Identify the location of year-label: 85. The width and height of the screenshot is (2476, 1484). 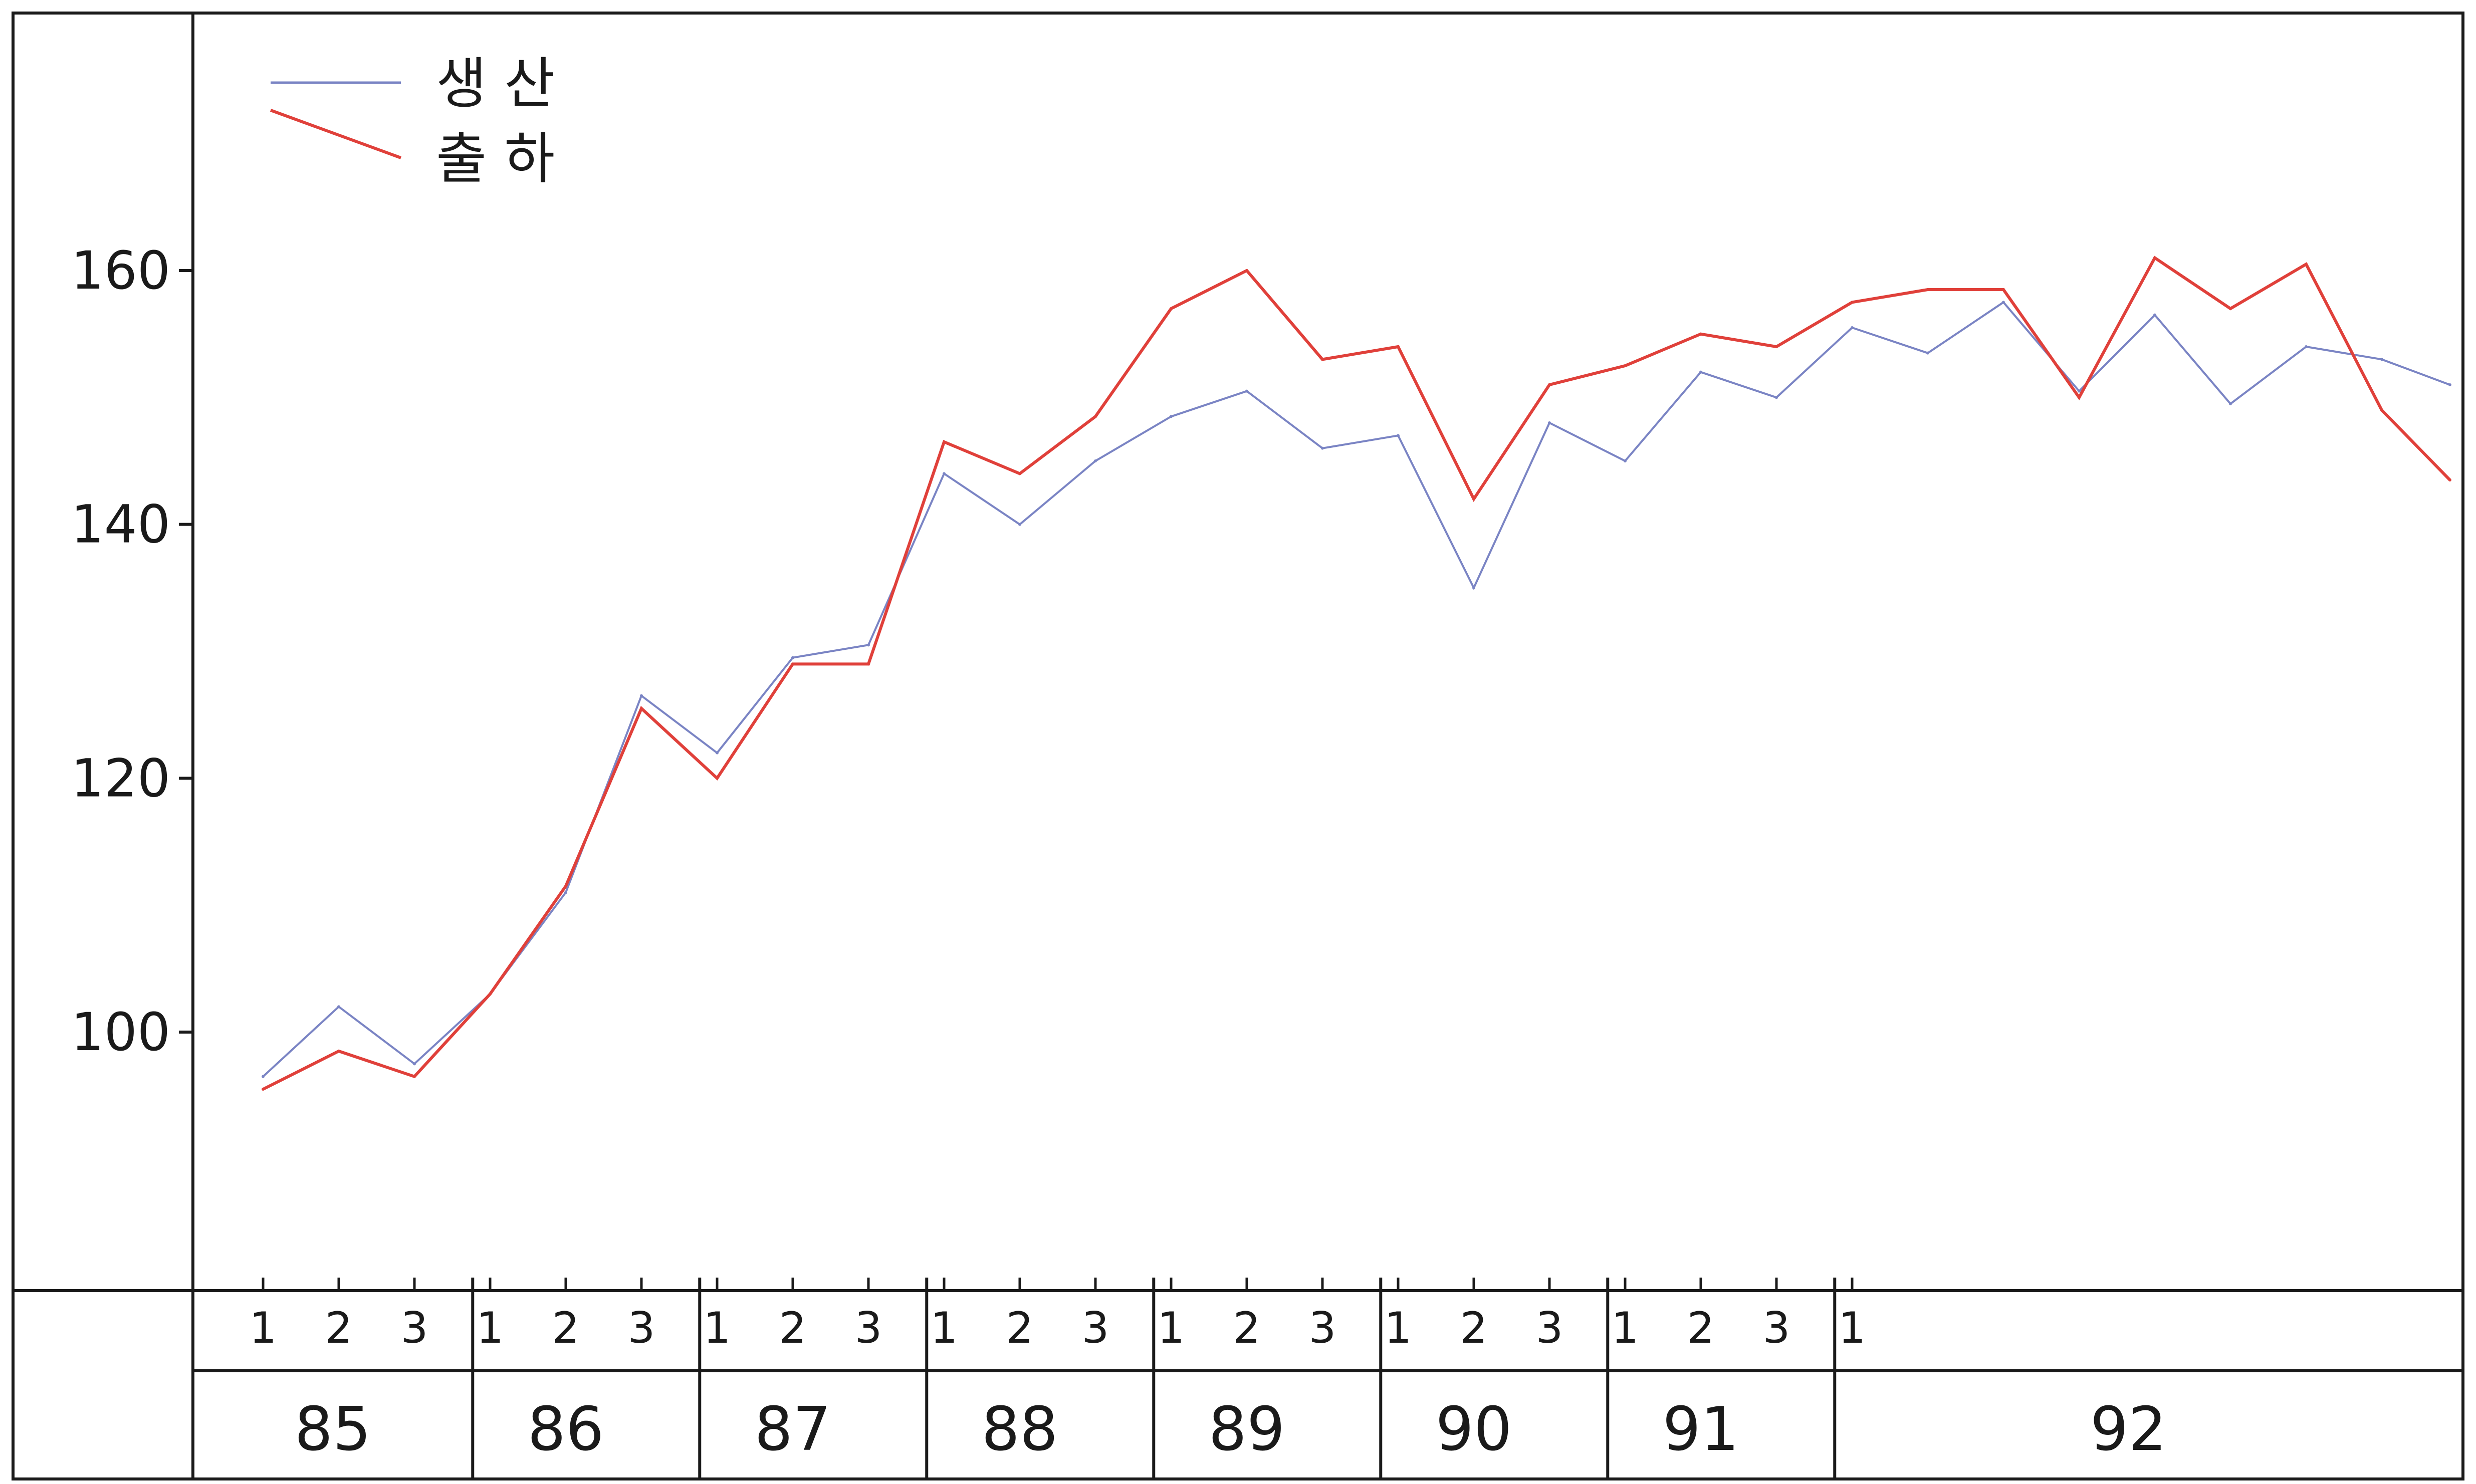
(333, 1429).